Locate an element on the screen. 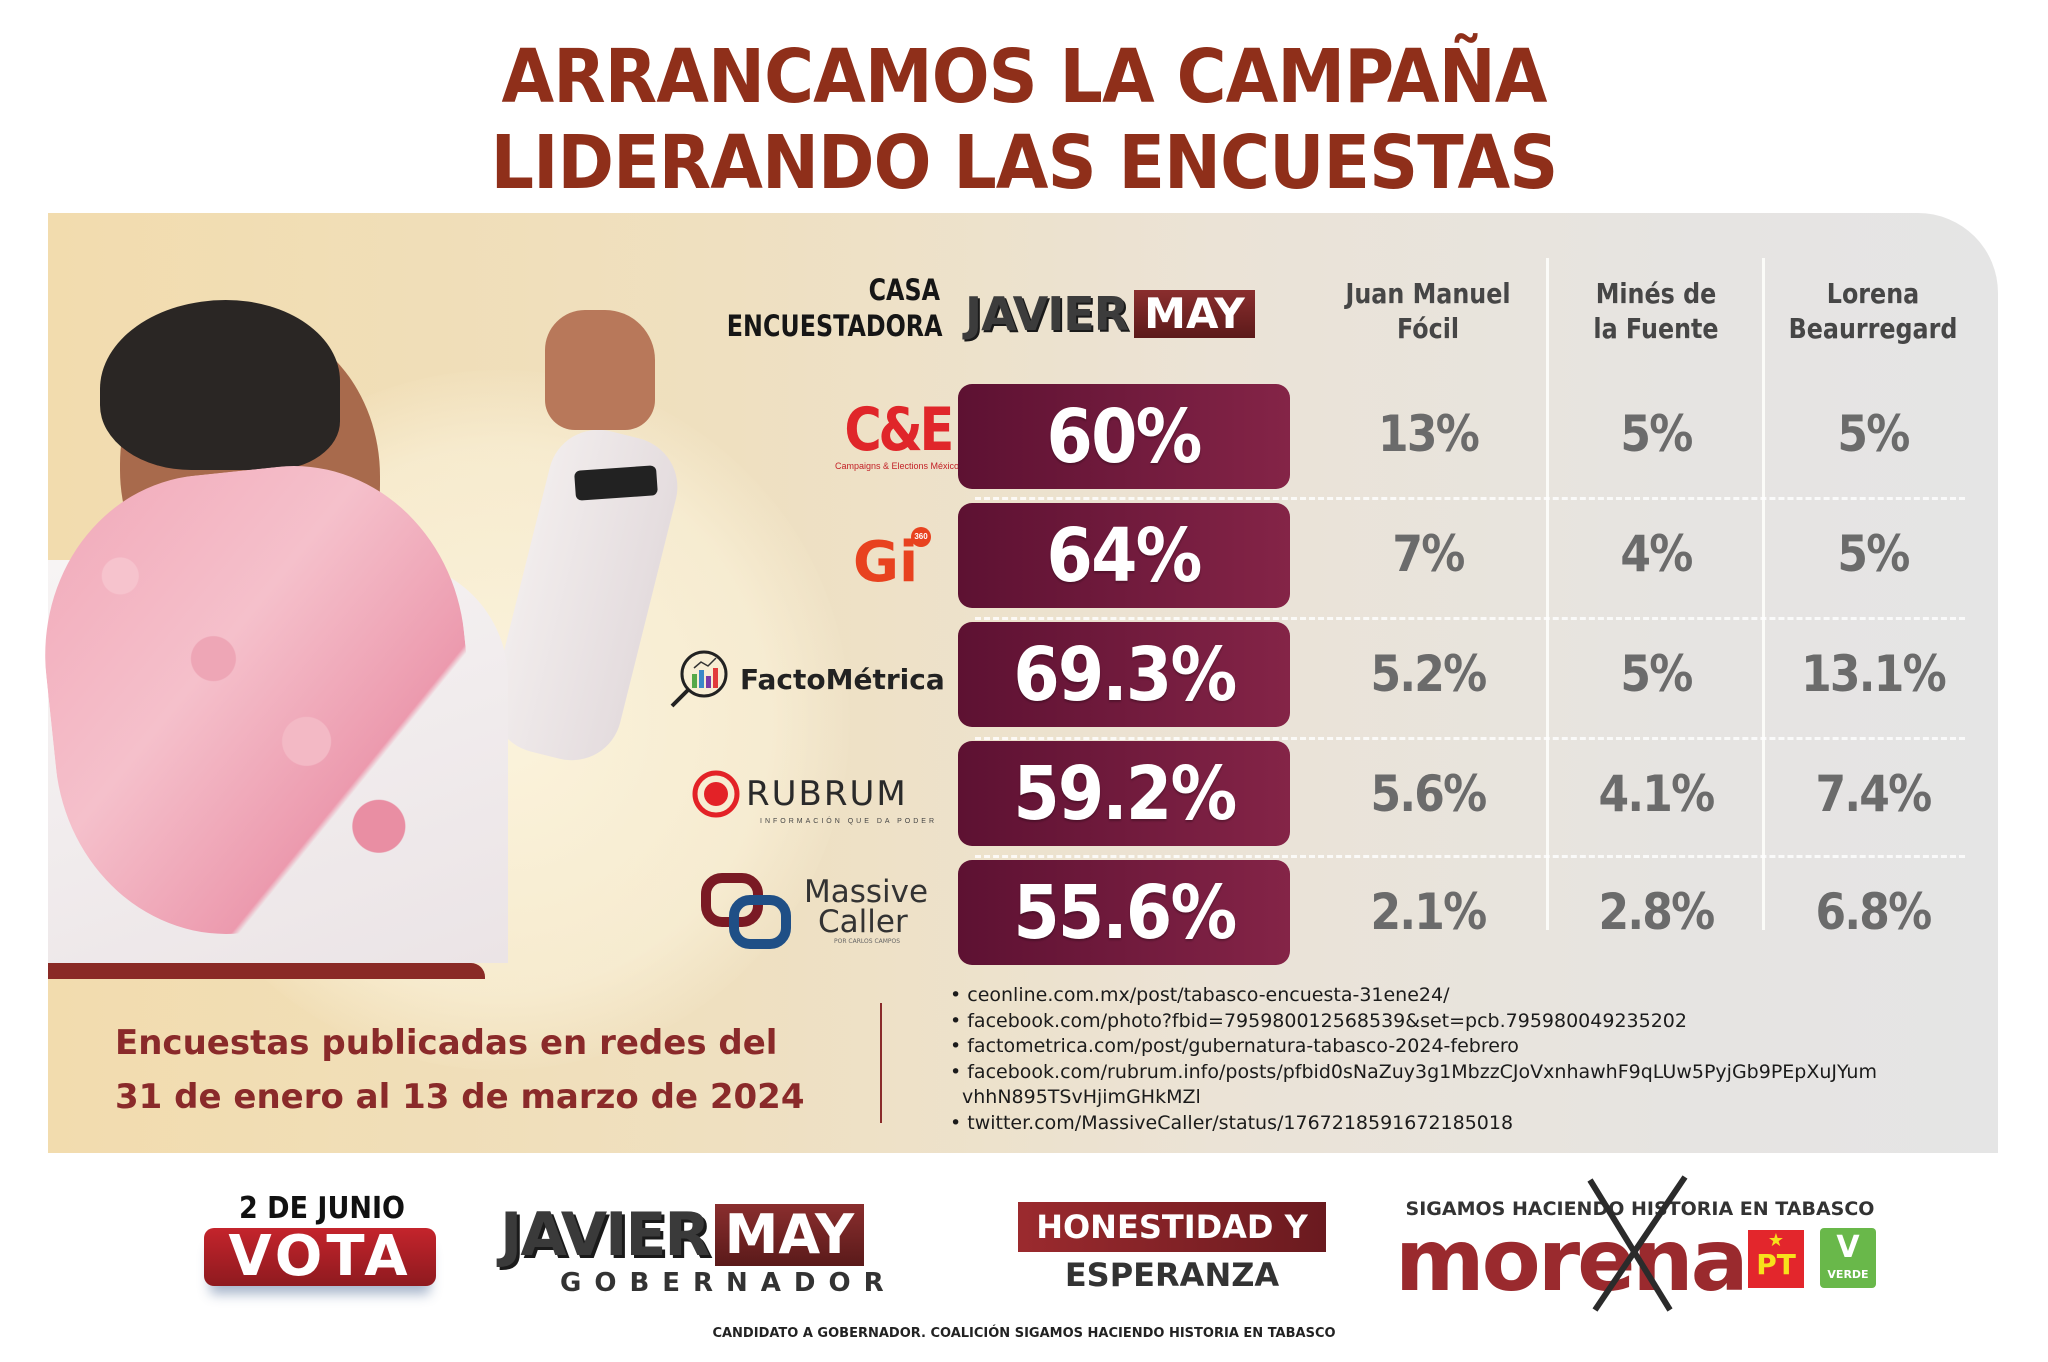 The width and height of the screenshot is (2048, 1362). leader-value: 59.2% is located at coordinates (1124, 793).